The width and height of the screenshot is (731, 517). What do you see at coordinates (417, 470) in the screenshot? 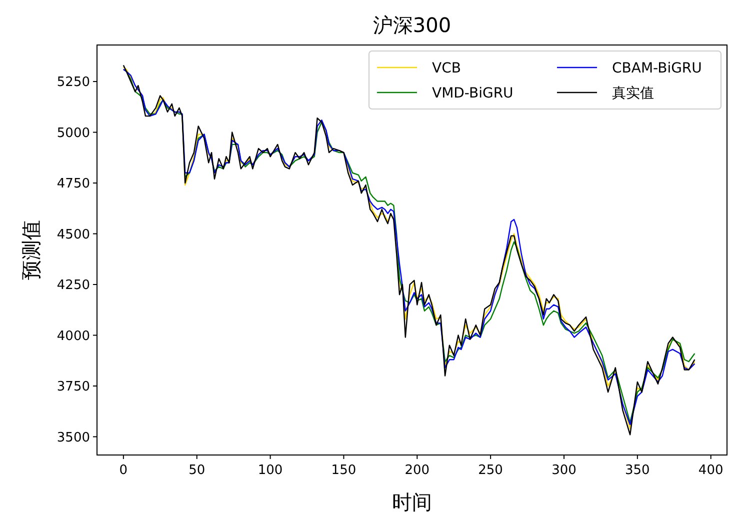
I see `x-tick-label: 200` at bounding box center [417, 470].